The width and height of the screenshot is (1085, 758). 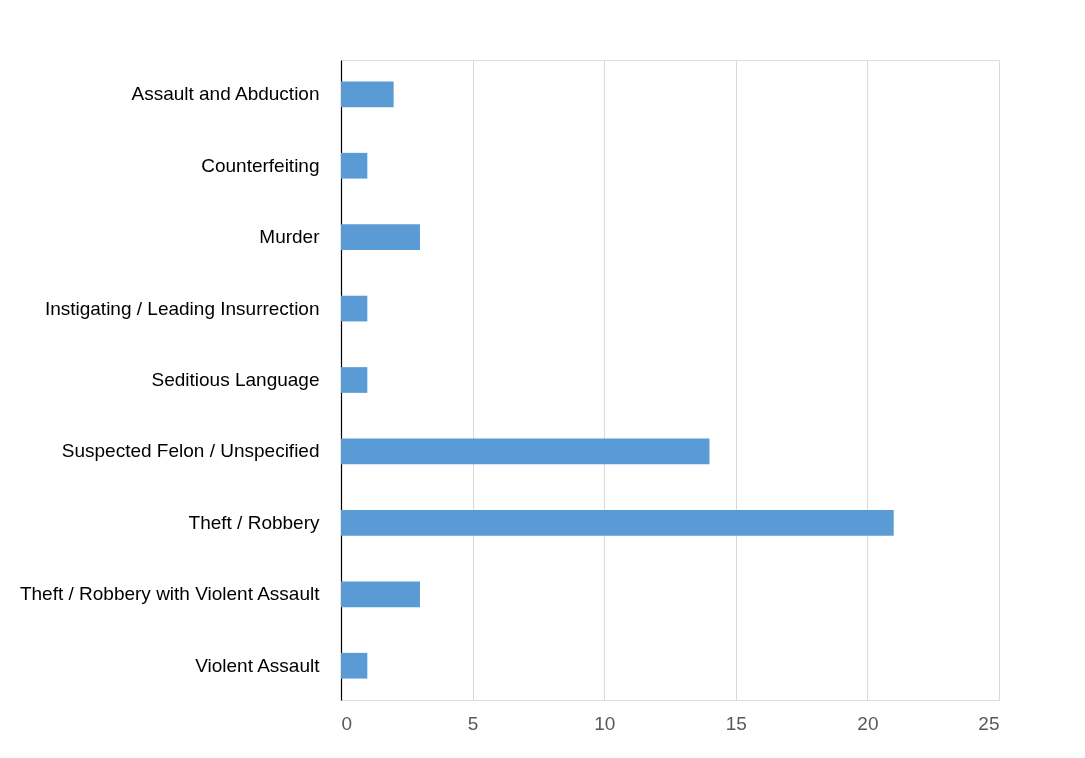 I want to click on y-tick-label: Counterfeiting, so click(x=260, y=165).